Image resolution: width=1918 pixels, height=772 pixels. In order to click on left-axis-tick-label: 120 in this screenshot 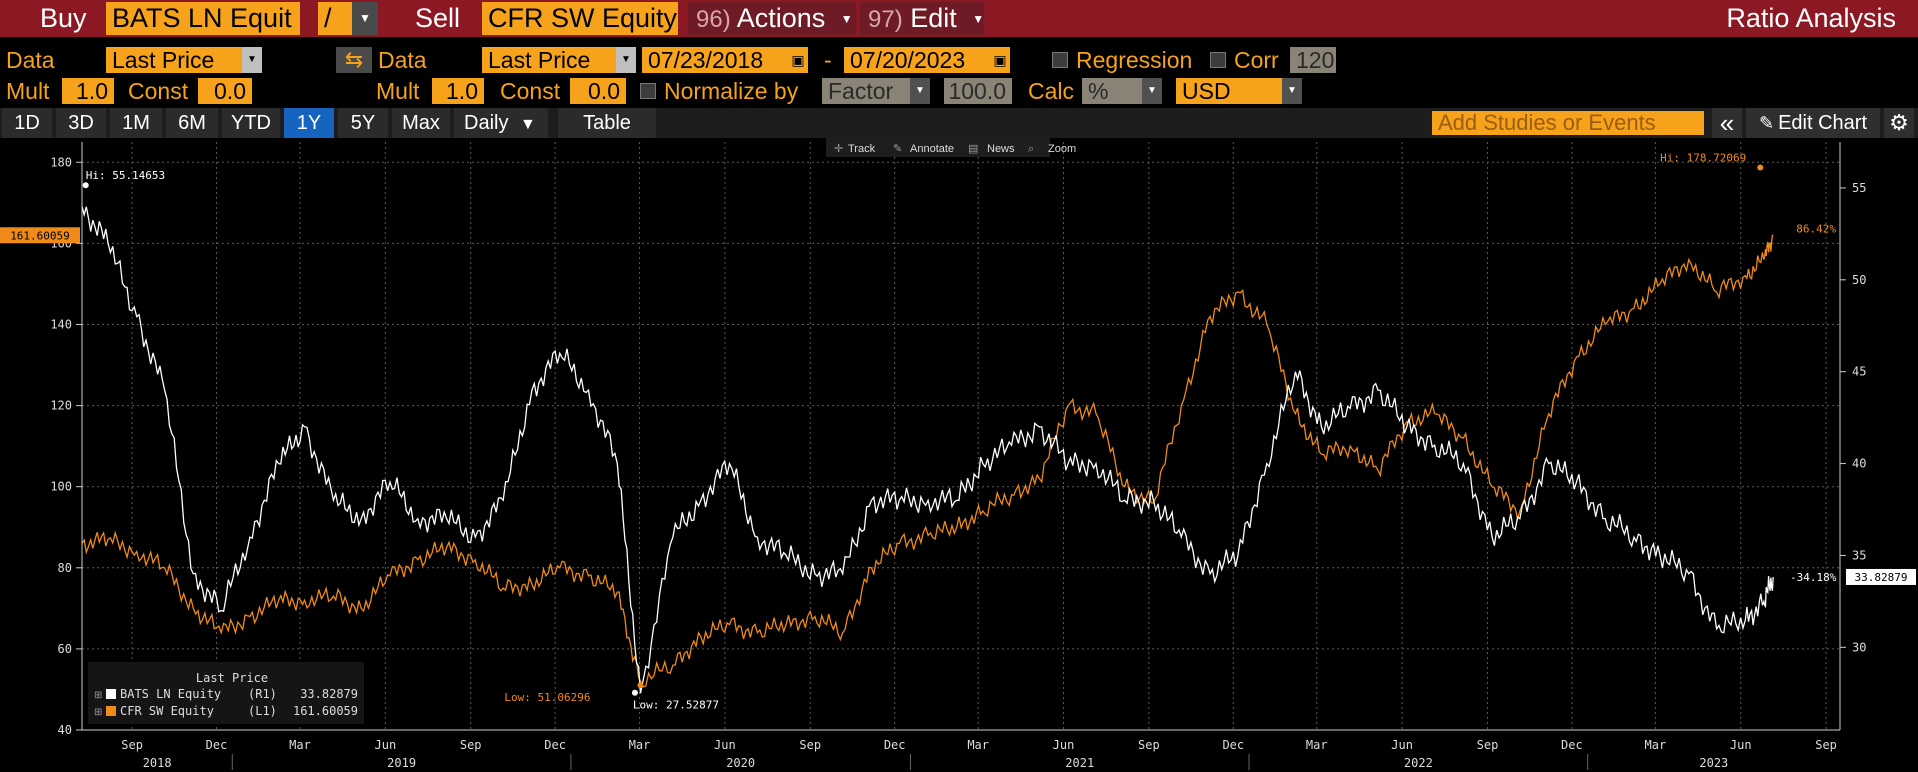, I will do `click(61, 406)`.